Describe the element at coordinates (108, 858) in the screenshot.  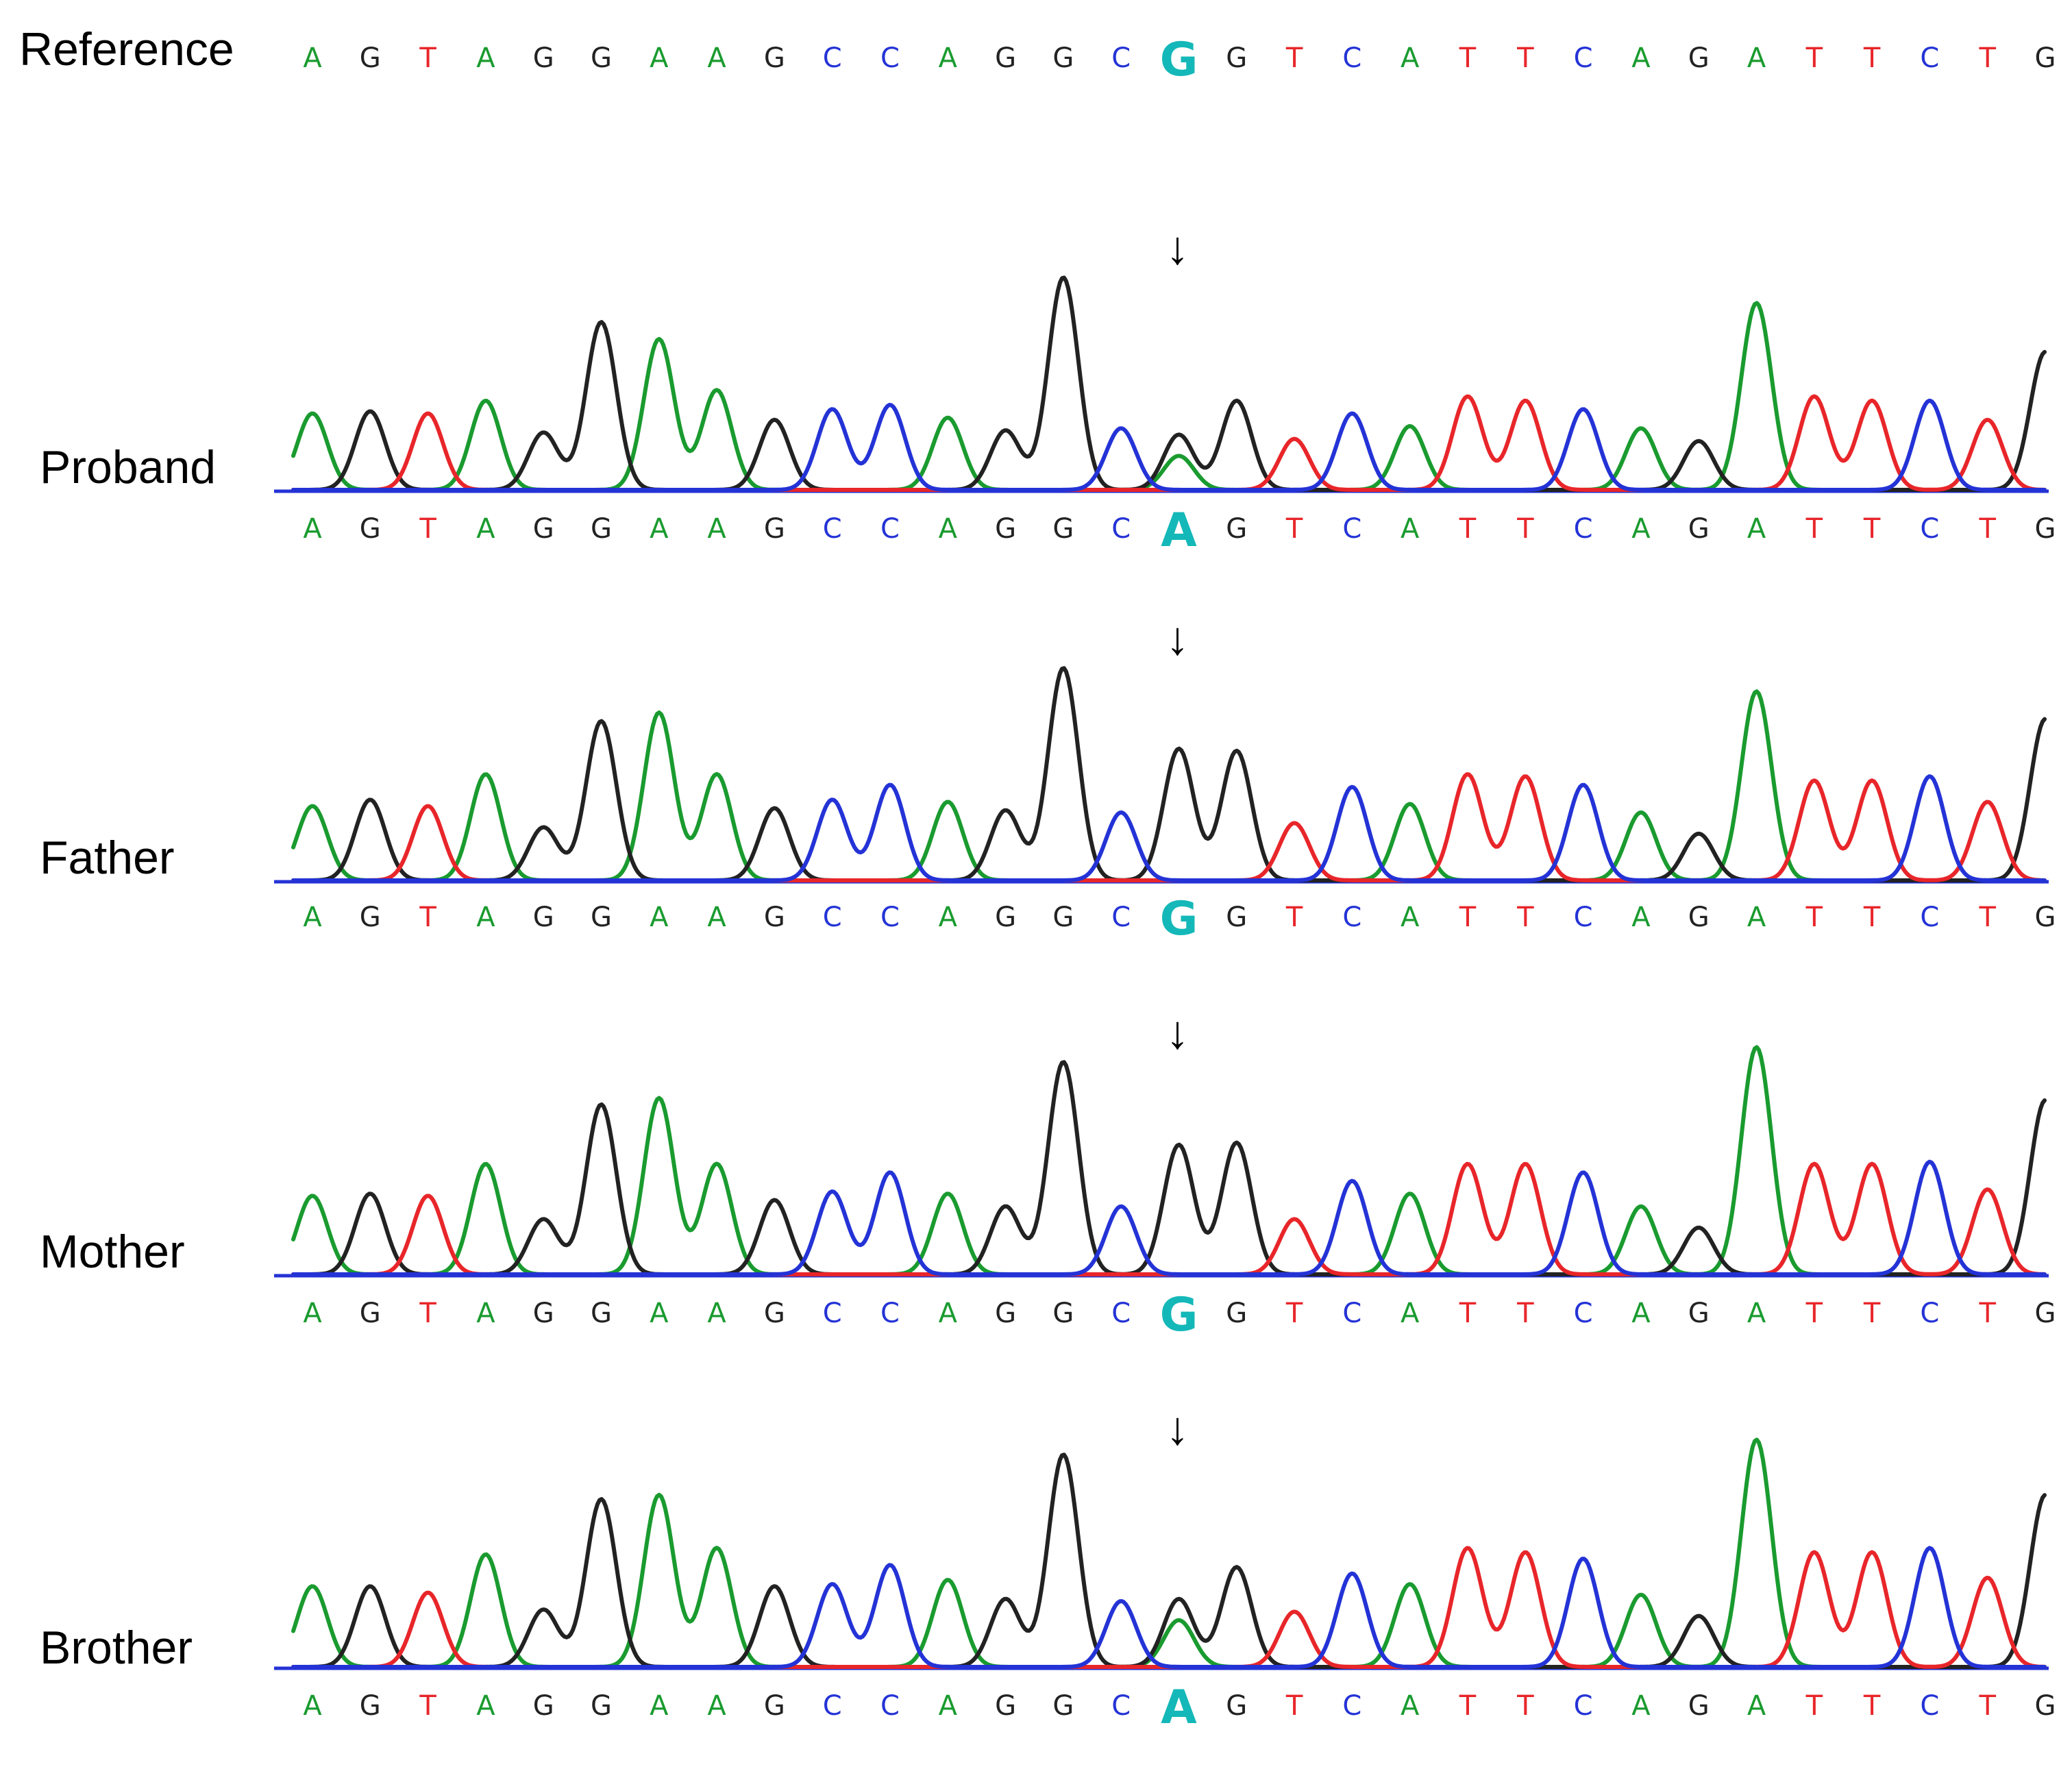
I see `sample-label-father: Father` at that location.